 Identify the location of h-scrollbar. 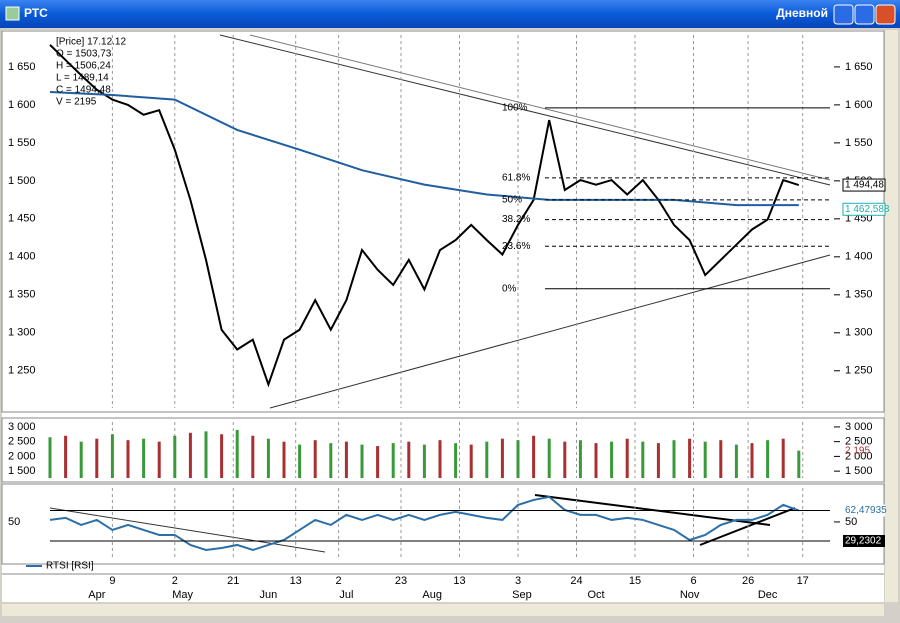
(443, 610).